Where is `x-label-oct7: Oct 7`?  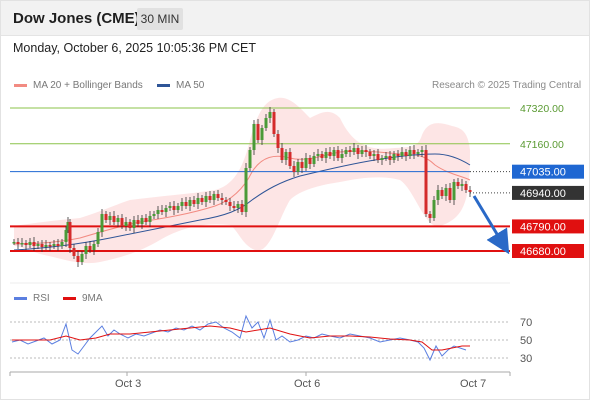 x-label-oct7: Oct 7 is located at coordinates (473, 384).